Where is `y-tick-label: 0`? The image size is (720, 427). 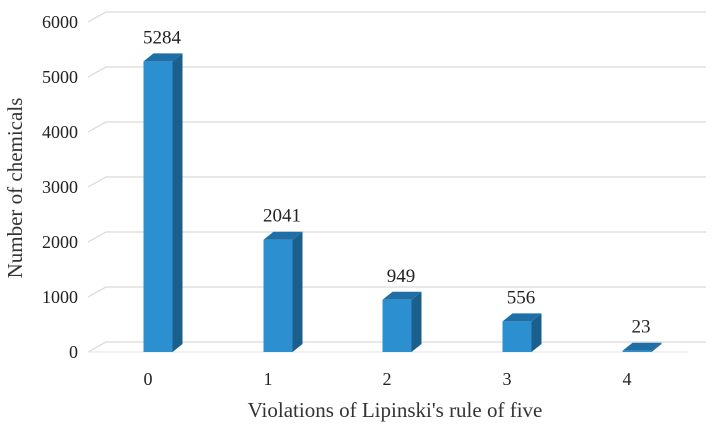 y-tick-label: 0 is located at coordinates (73, 352).